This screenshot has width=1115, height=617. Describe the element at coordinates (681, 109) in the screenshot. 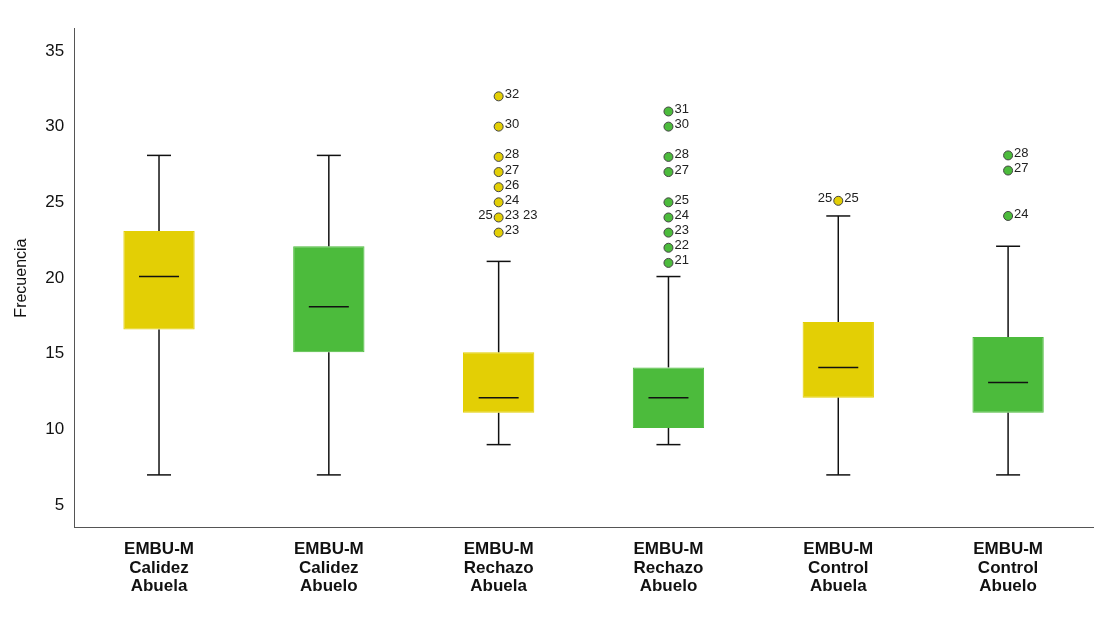

I see `annotation: 31` at that location.